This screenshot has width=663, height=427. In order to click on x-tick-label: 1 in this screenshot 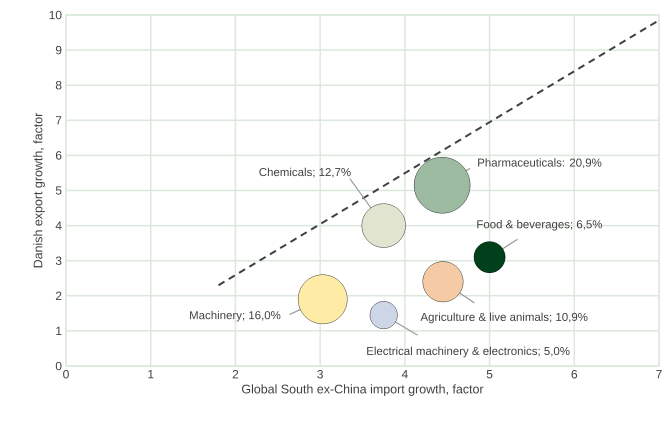, I will do `click(151, 374)`.